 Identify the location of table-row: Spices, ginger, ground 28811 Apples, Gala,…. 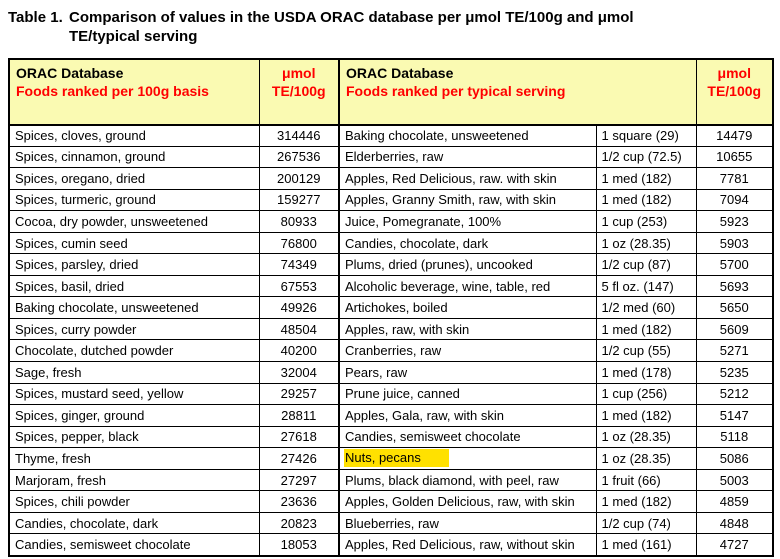
(391, 415).